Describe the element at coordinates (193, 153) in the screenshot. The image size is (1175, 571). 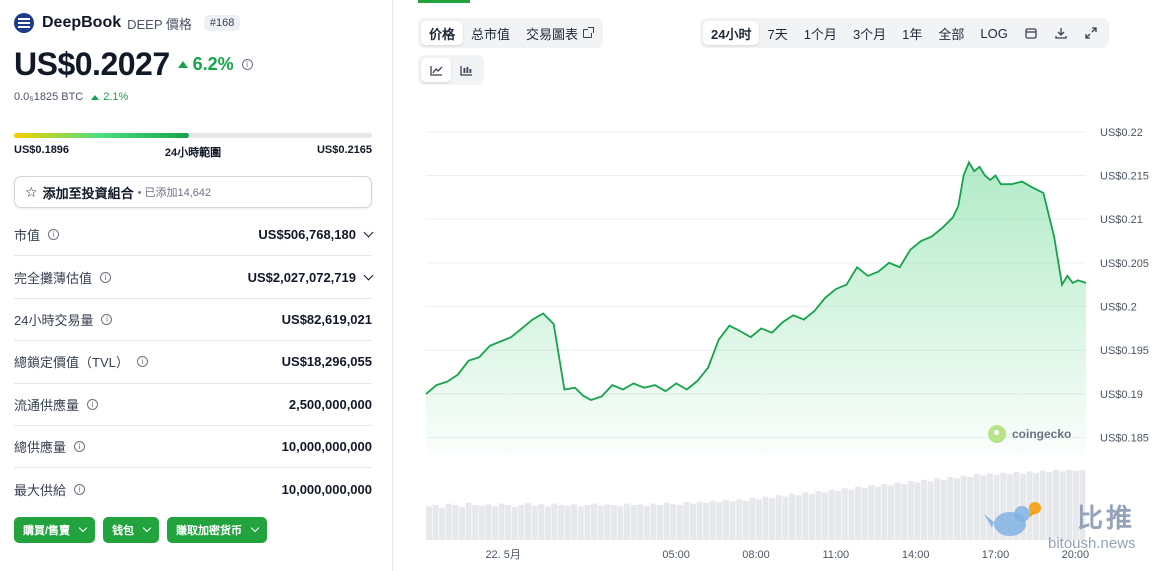
I see `range-label: 24小時範圍` at that location.